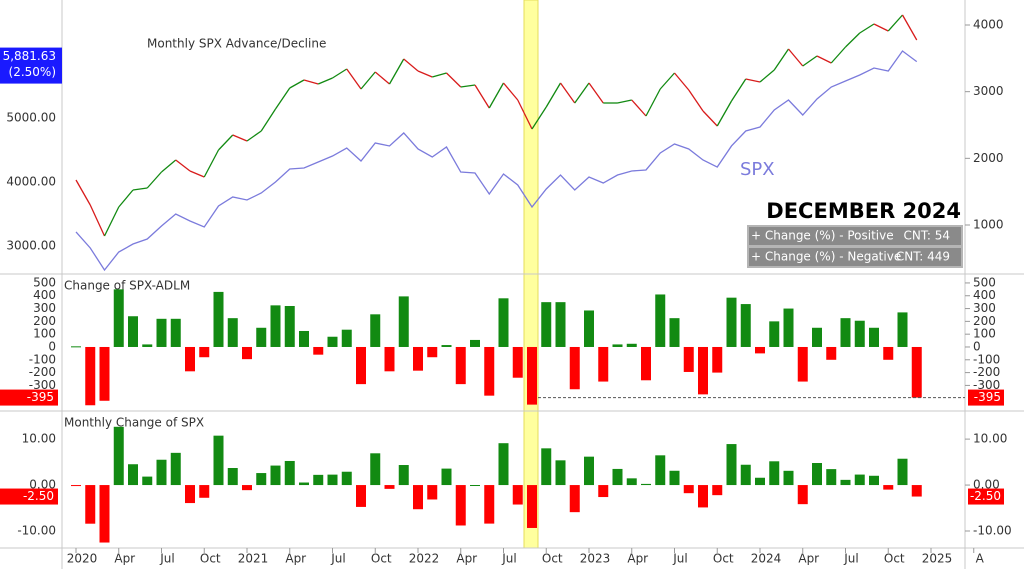 Image resolution: width=1024 pixels, height=569 pixels. Describe the element at coordinates (31, 65) in the screenshot. I see `price-tag` at that location.